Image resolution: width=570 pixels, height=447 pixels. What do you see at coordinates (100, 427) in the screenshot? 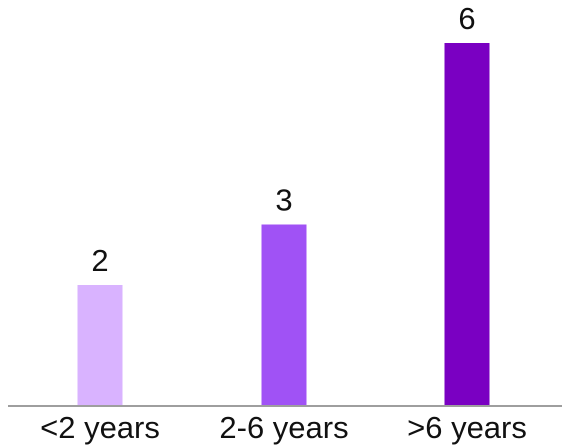
I see `category-label-0: <2 years` at bounding box center [100, 427].